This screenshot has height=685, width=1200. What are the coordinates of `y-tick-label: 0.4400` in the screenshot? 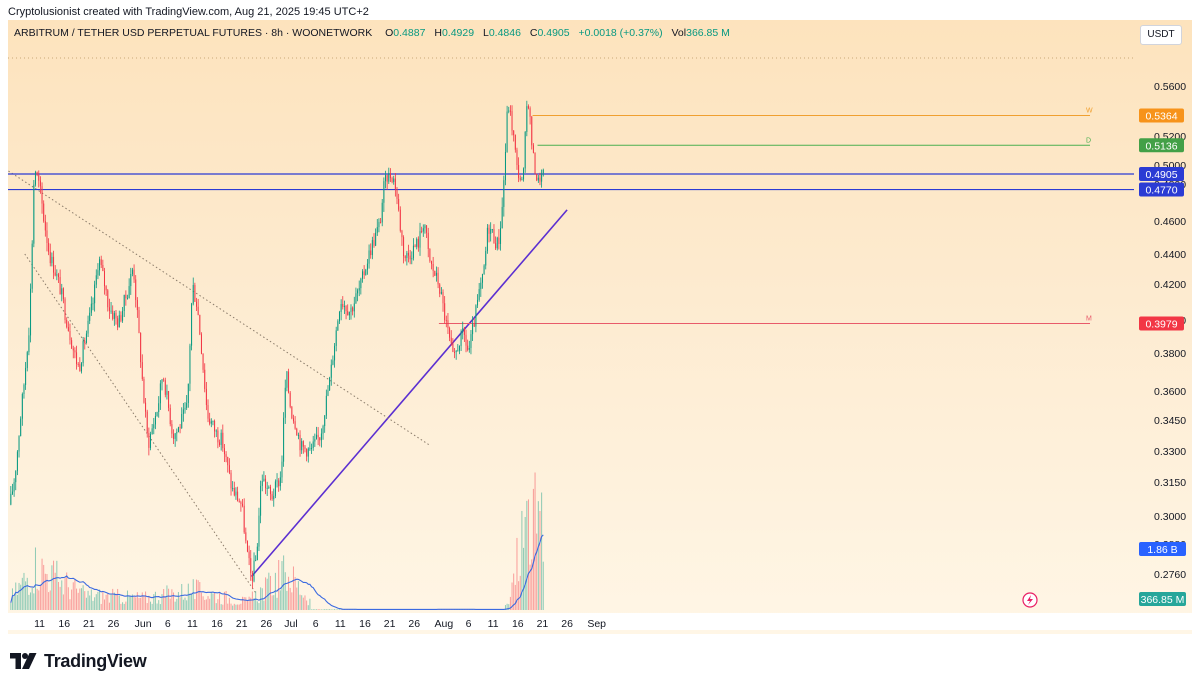 It's located at (1170, 255).